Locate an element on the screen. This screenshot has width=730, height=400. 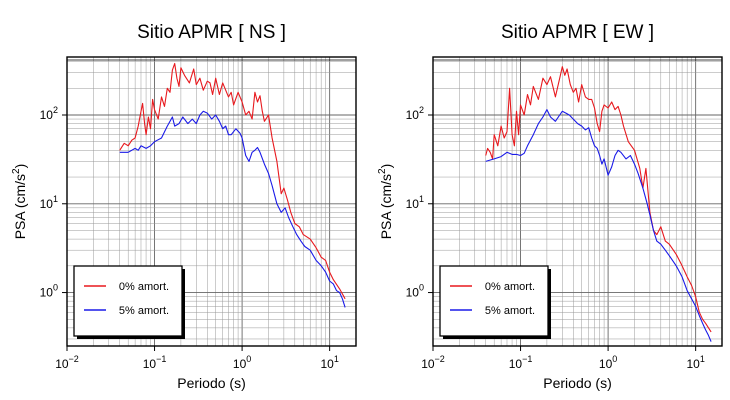
chart-title: Sitio APMR [ EW ] is located at coordinates (577, 32).